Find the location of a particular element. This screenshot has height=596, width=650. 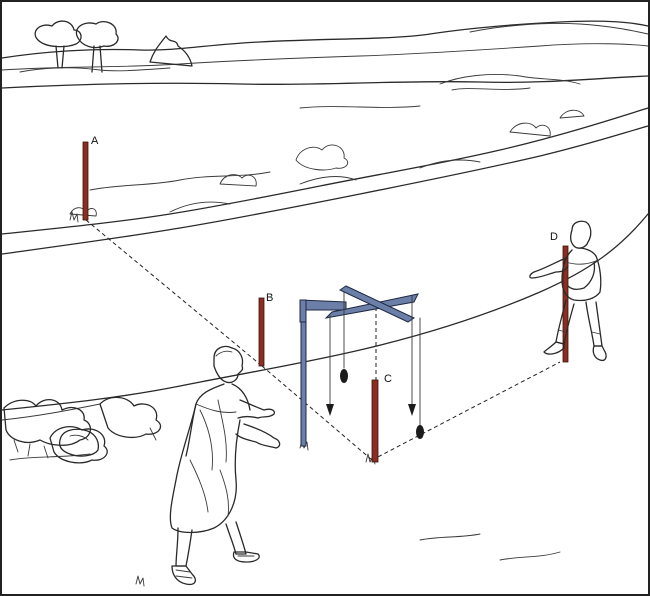

middle-field is located at coordinates (325, 91).